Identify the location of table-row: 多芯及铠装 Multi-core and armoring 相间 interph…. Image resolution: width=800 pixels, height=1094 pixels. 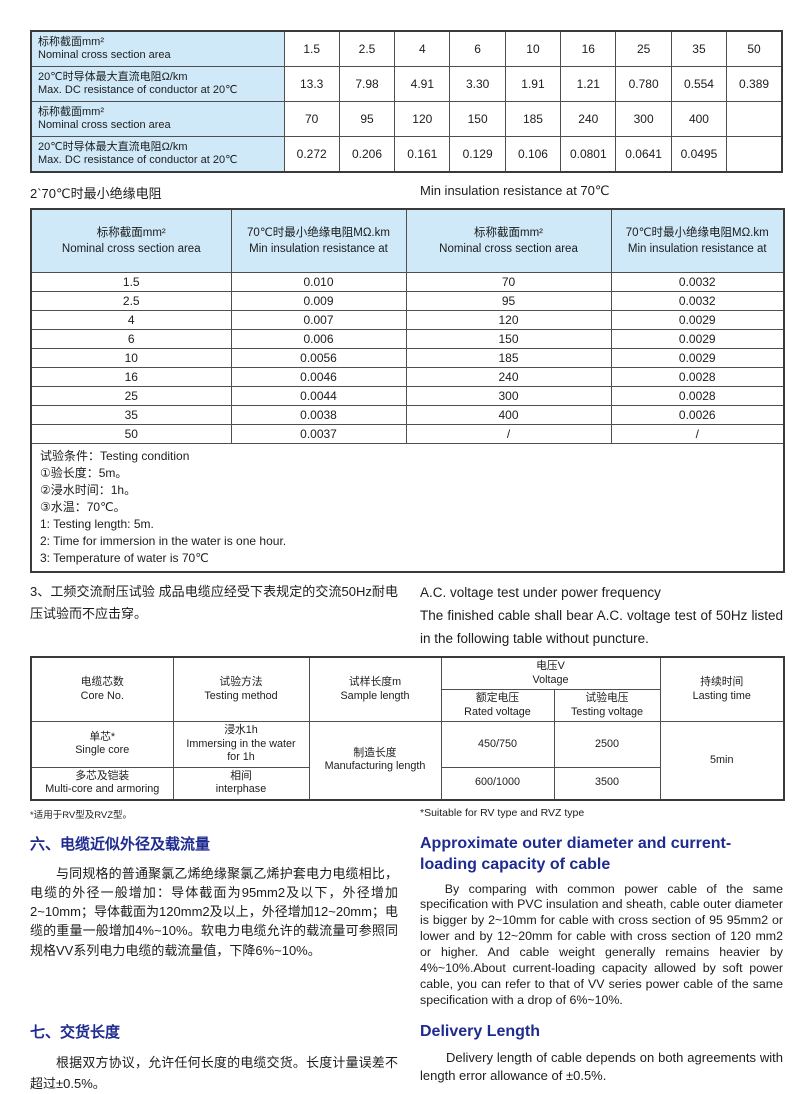
(407, 783).